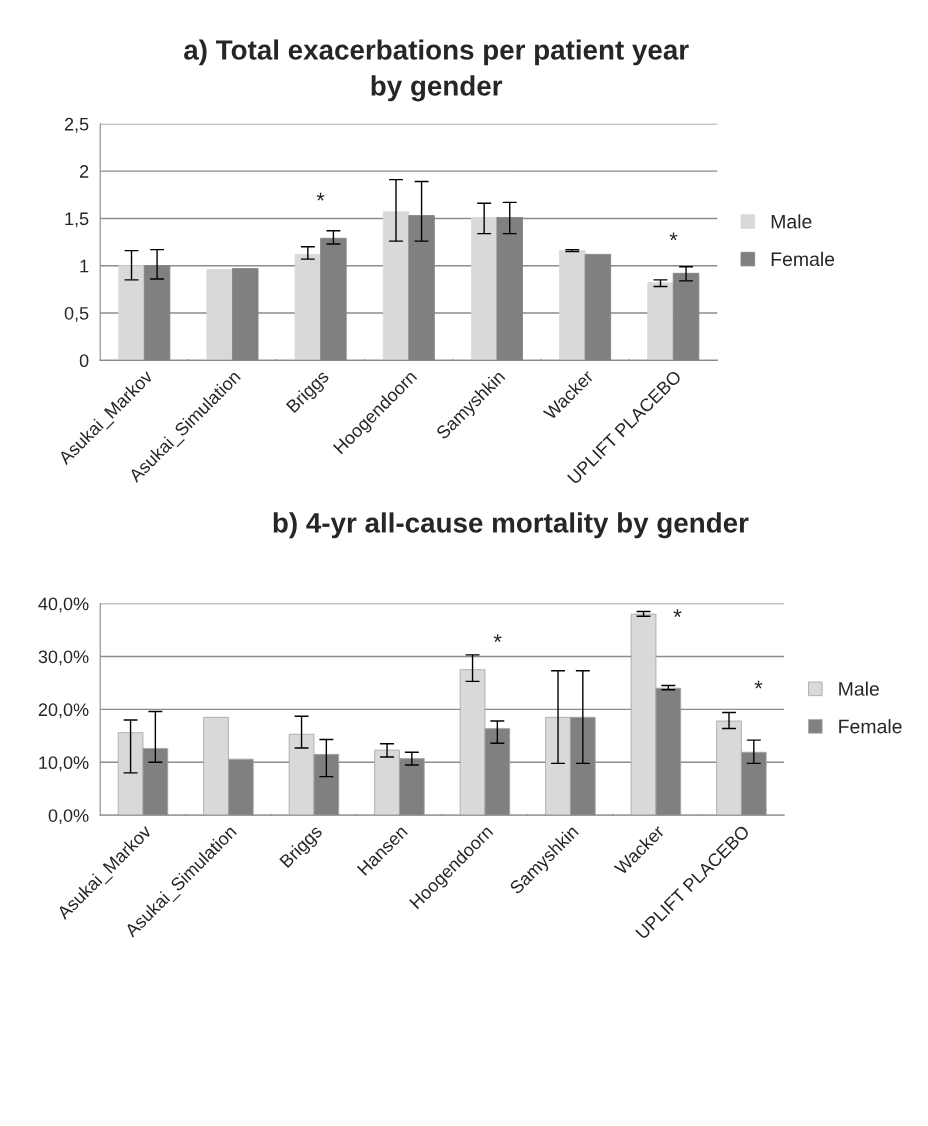  What do you see at coordinates (63, 711) in the screenshot?
I see `y-tick-label: 20,0%` at bounding box center [63, 711].